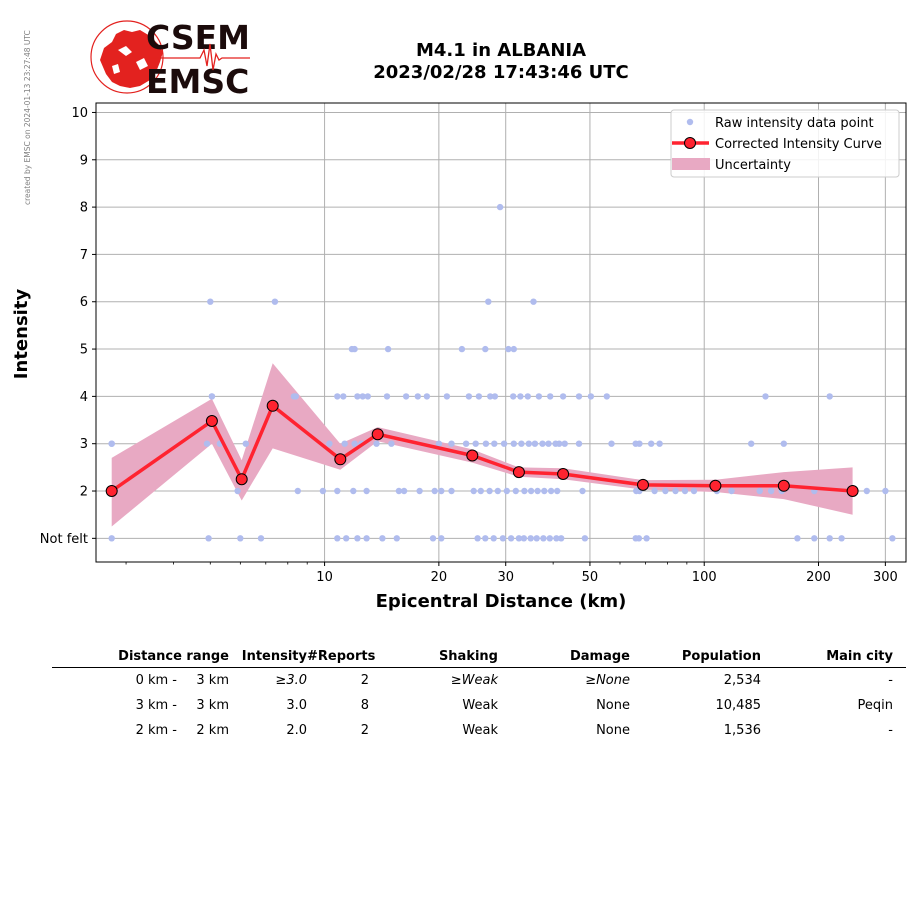 This screenshot has height=905, width=915. I want to click on logo-line1: CSEM, so click(198, 37).